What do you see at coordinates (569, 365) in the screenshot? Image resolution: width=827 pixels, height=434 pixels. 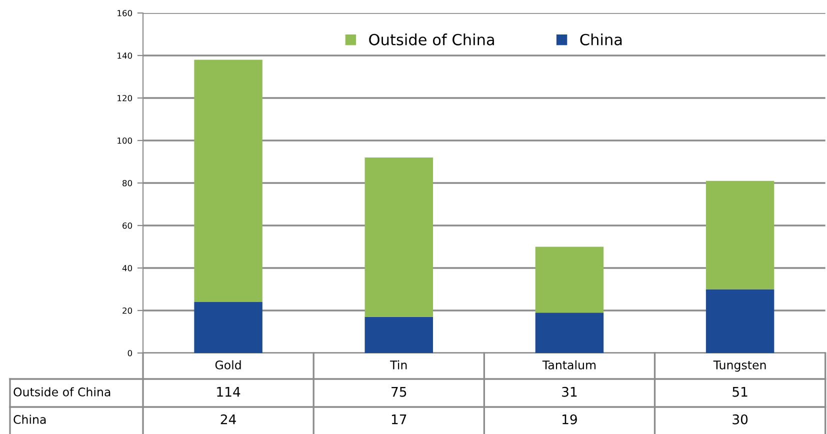 I see `x-tick-label: Tantalum` at bounding box center [569, 365].